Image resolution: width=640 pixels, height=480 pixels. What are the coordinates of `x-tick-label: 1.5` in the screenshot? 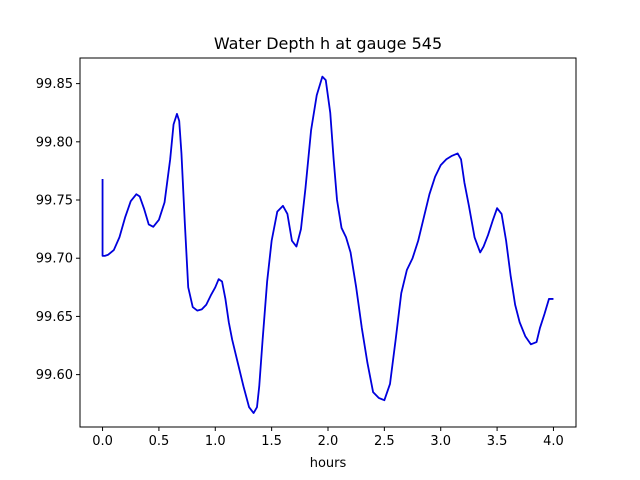 It's located at (271, 441).